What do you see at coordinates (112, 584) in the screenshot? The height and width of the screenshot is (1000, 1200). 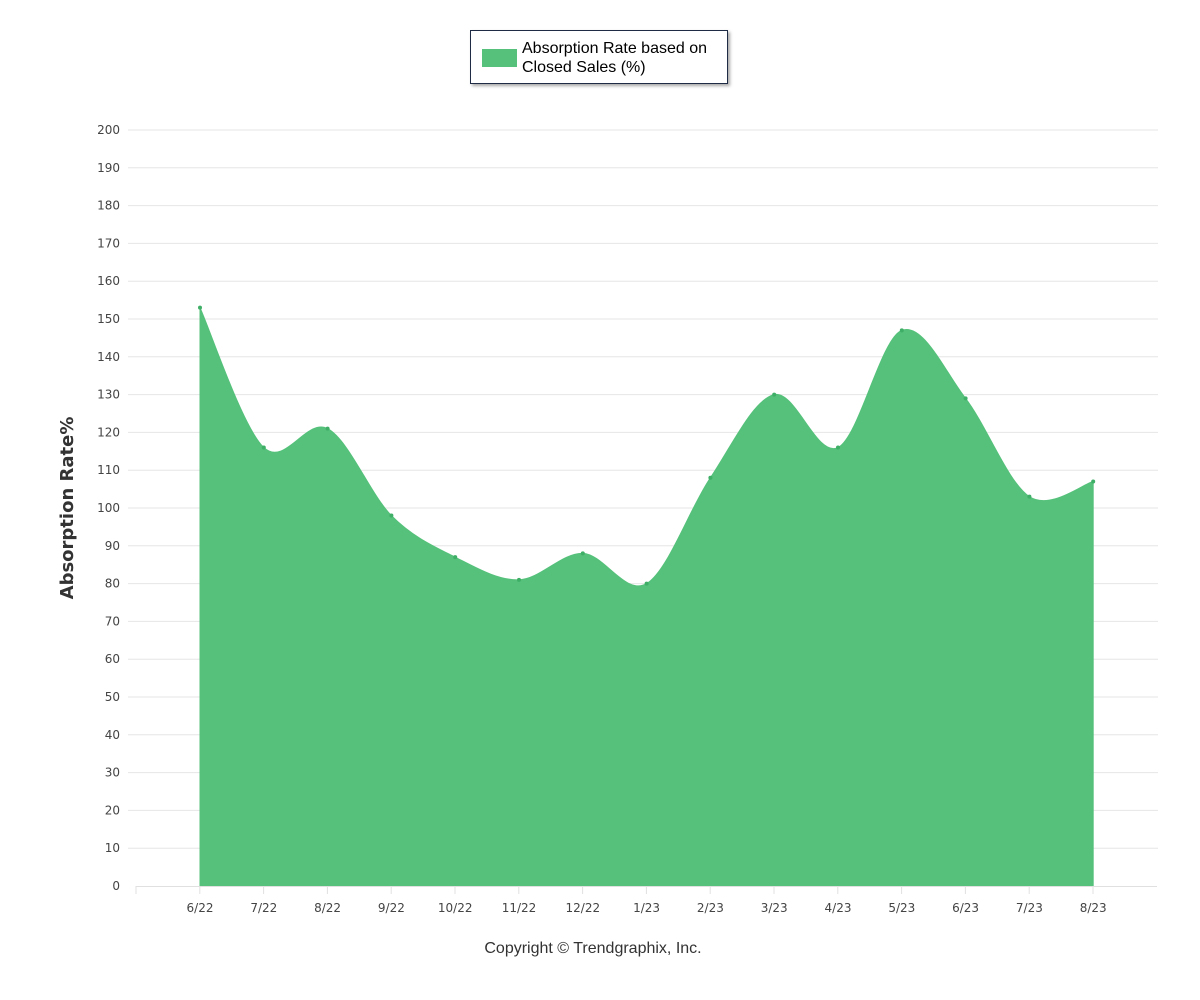 I see `y-tick-label: 80` at bounding box center [112, 584].